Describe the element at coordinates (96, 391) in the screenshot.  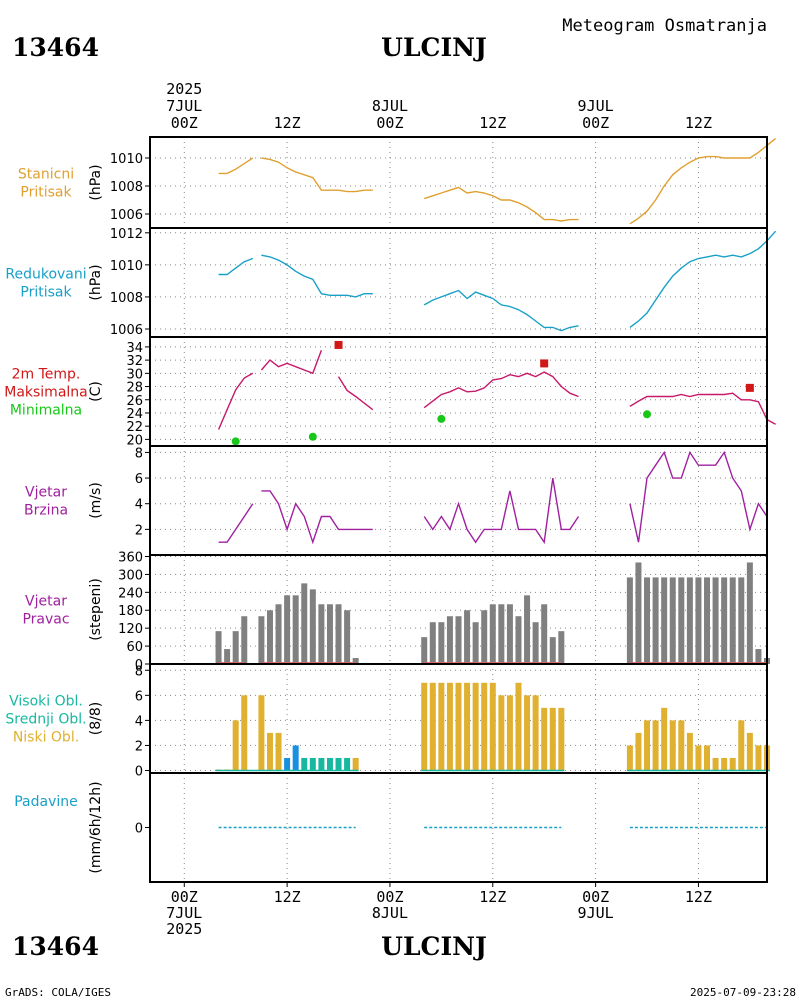
I see `axis-unit-label: (C)` at that location.